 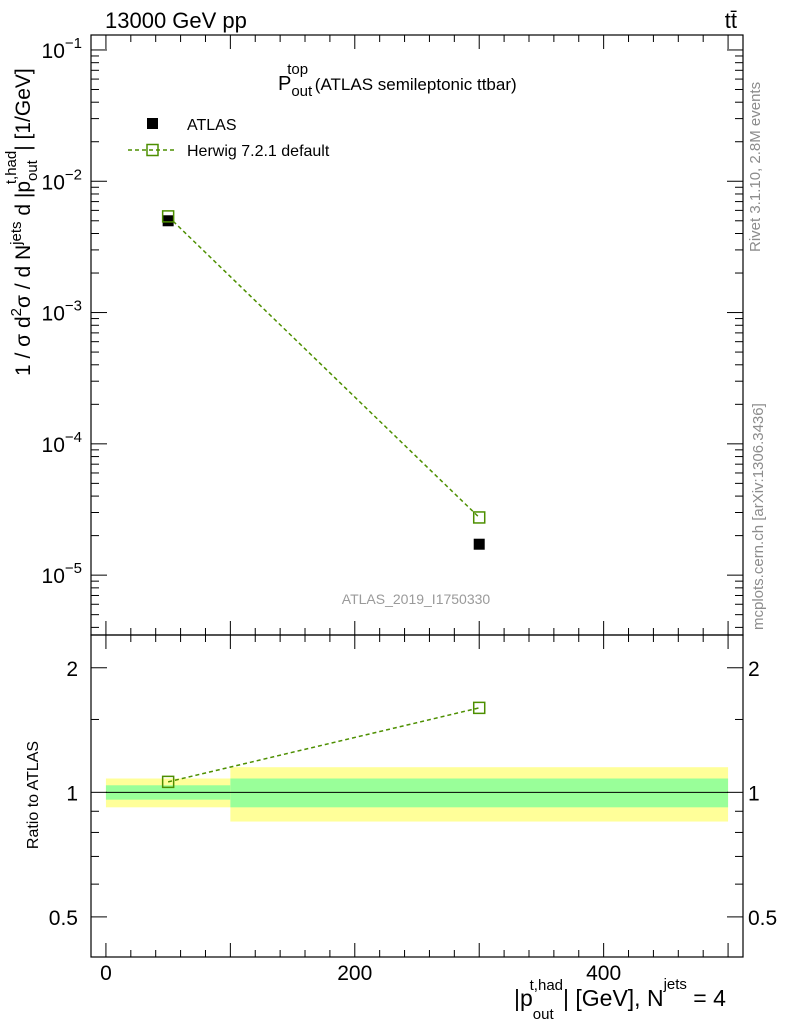 I want to click on process-label: tt̄, so click(x=731, y=20).